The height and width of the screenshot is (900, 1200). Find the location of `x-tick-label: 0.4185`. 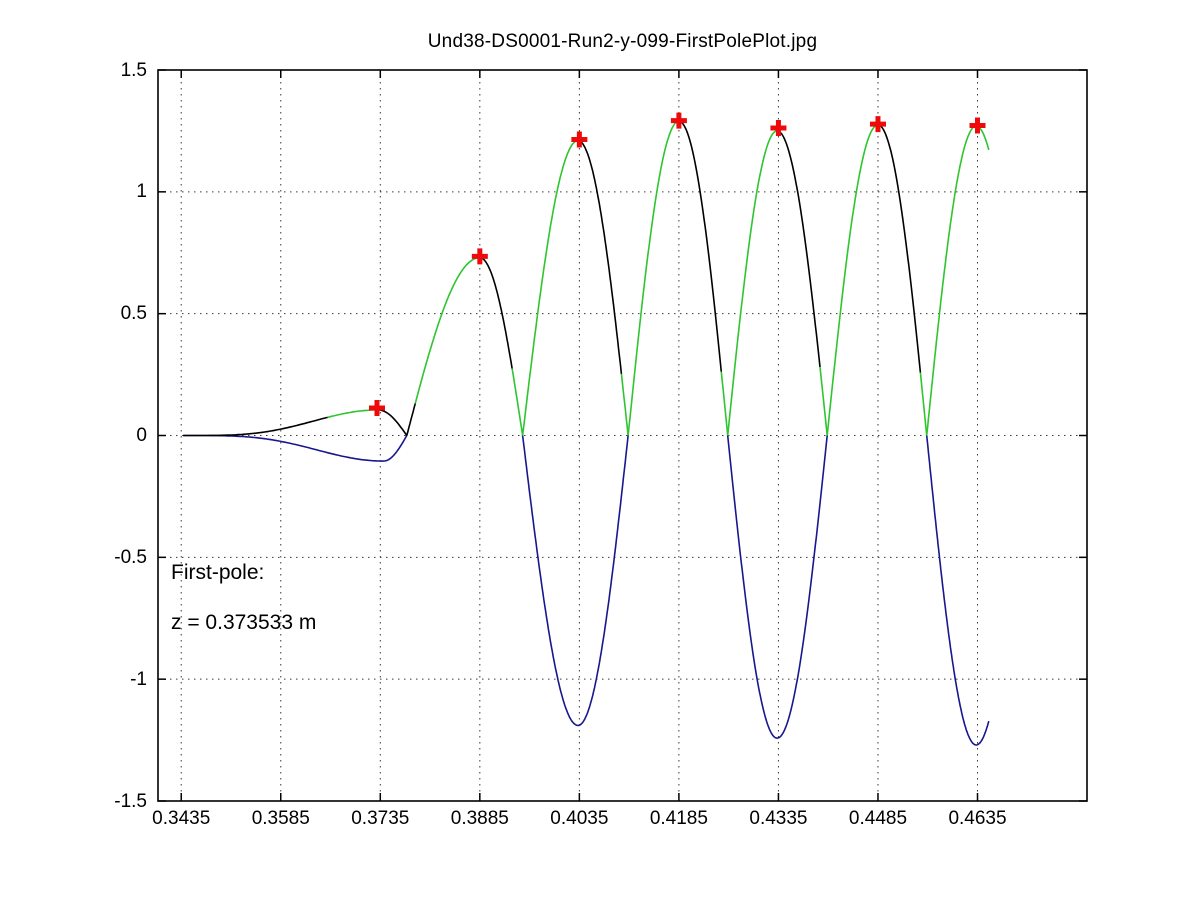

x-tick-label: 0.4185 is located at coordinates (678, 818).